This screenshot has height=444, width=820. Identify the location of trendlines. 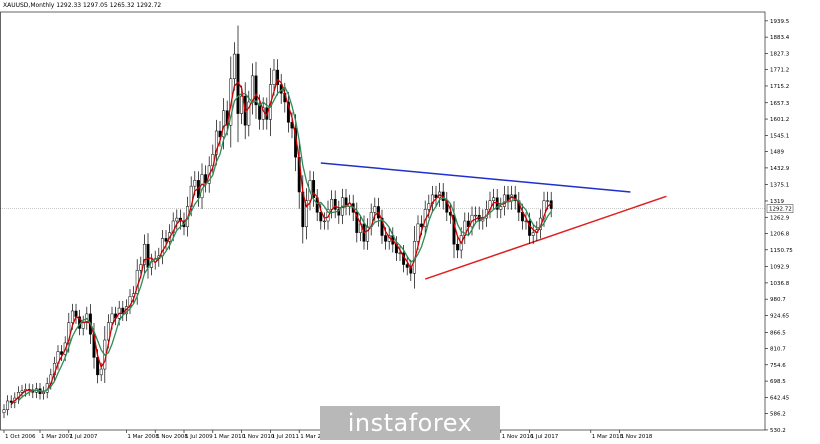
(493, 221).